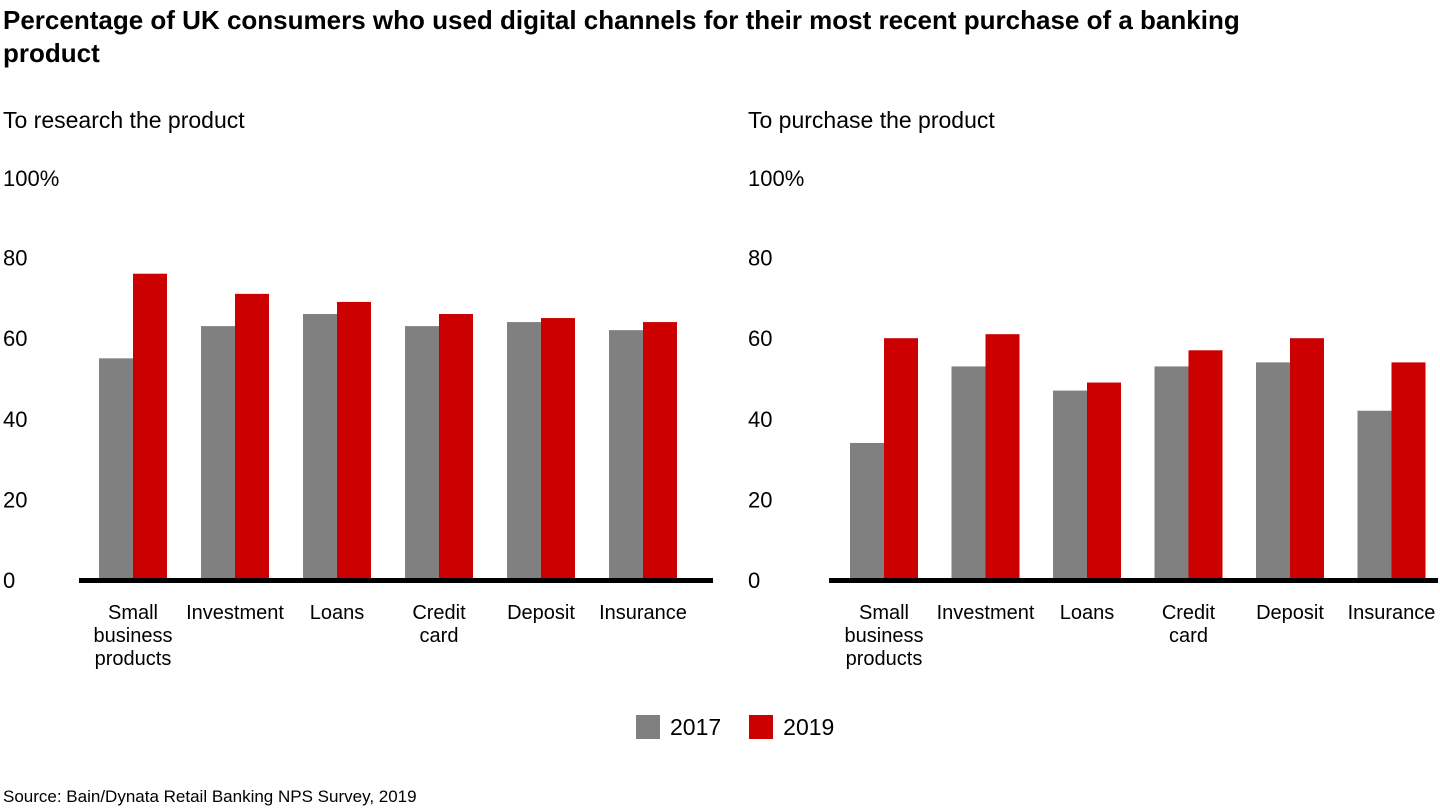  I want to click on left-chart-subtitle: To research the product, so click(124, 120).